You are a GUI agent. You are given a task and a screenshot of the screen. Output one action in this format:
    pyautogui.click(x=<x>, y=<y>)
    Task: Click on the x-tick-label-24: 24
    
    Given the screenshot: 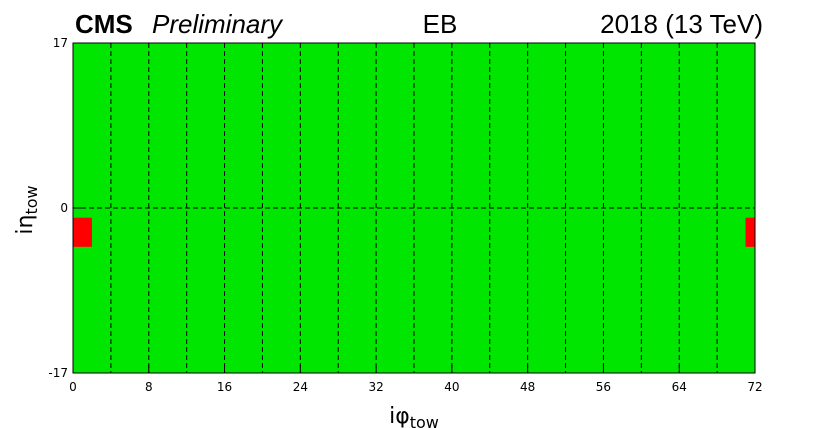 What is the action you would take?
    pyautogui.click(x=300, y=387)
    